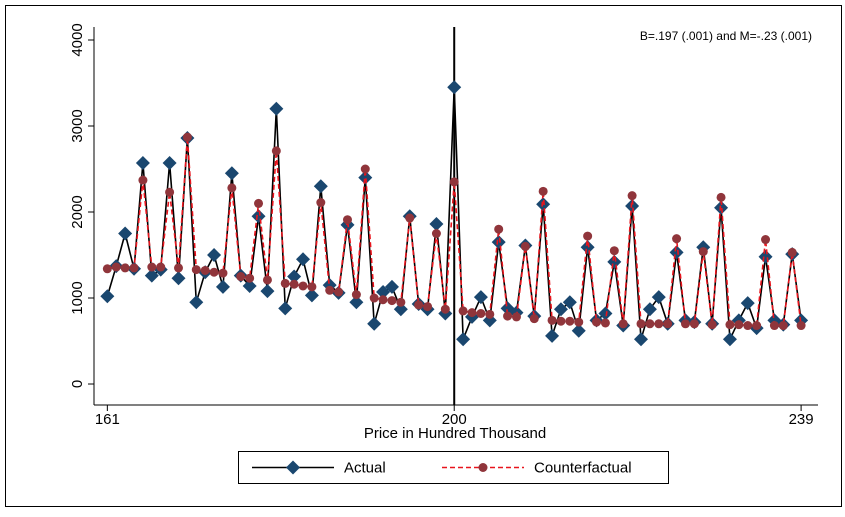  What do you see at coordinates (365, 468) in the screenshot?
I see `legend-label: Actual` at bounding box center [365, 468].